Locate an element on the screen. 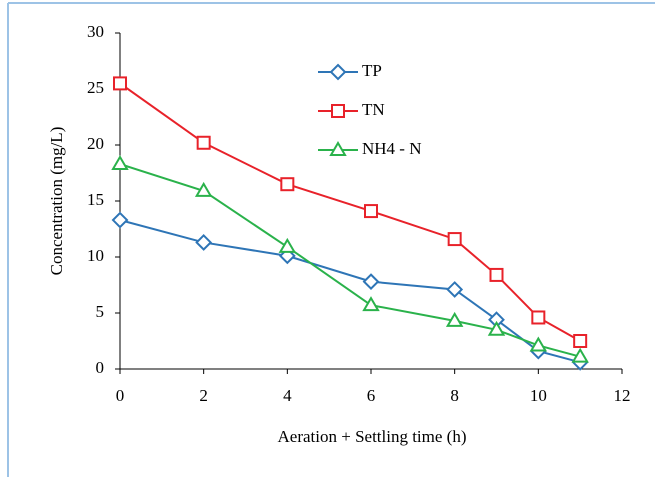 This screenshot has height=477, width=655. legend-label: TN is located at coordinates (373, 109).